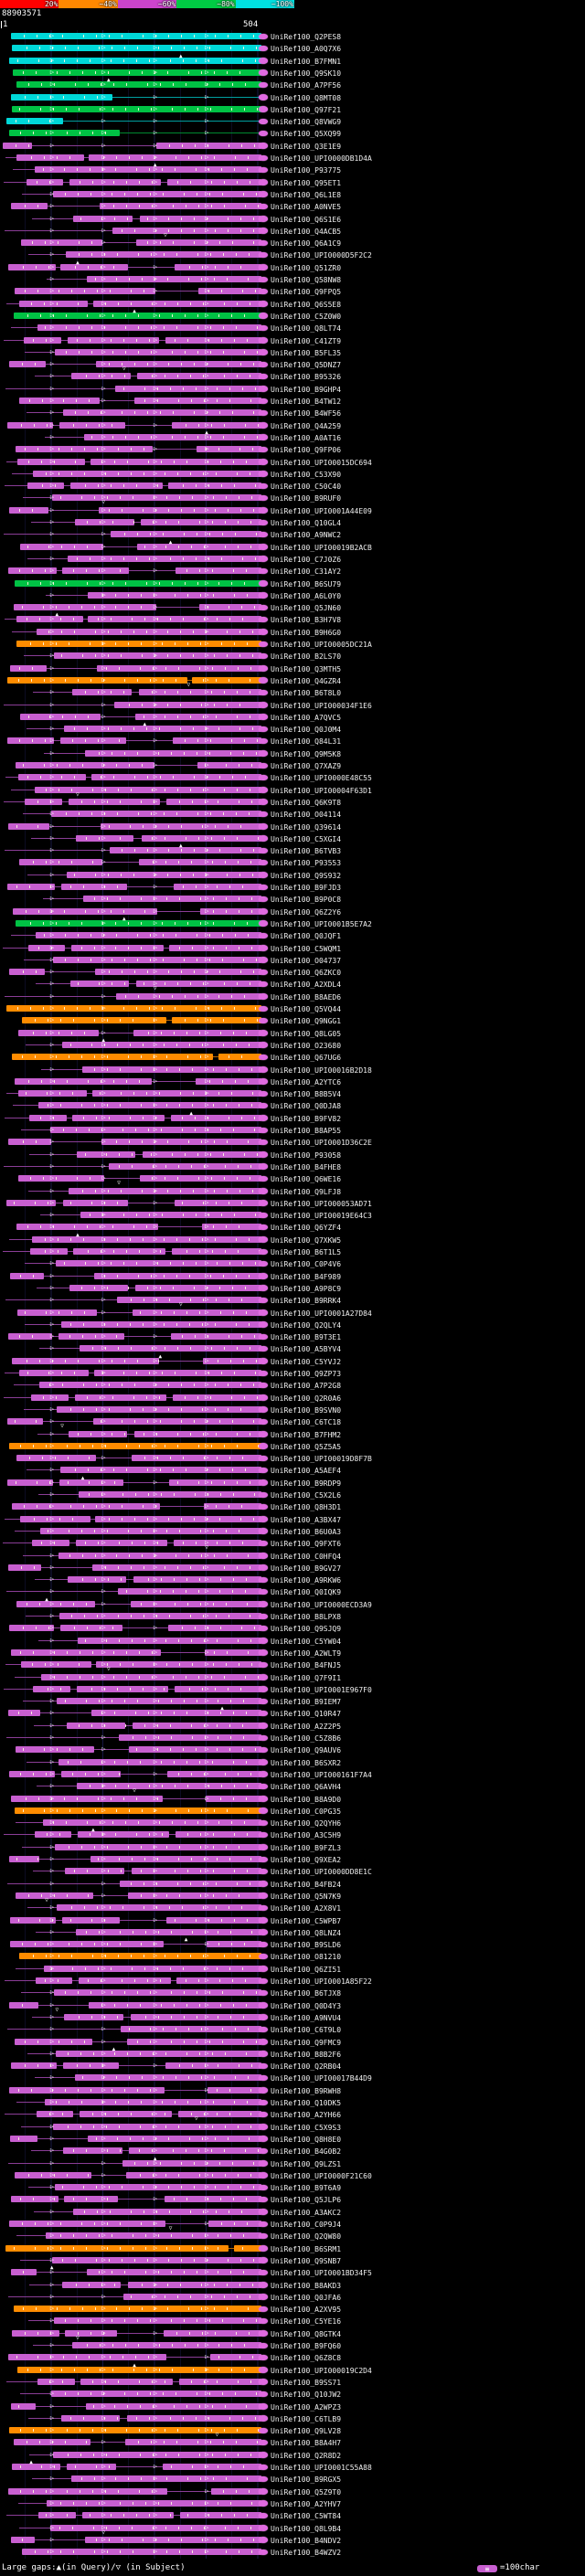  Describe the element at coordinates (293, 1191) in the screenshot. I see `alignment-row: ▷ ▷ ▷ ▷ UniRef100_Q9LFJ8` at that location.